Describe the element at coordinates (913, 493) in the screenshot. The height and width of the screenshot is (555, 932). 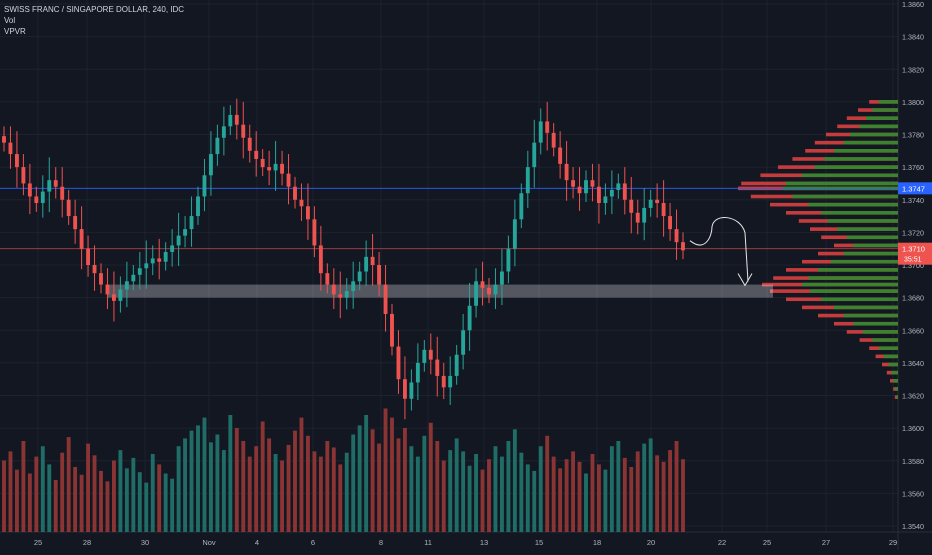
I see `y-tick-label: 1.3560` at that location.